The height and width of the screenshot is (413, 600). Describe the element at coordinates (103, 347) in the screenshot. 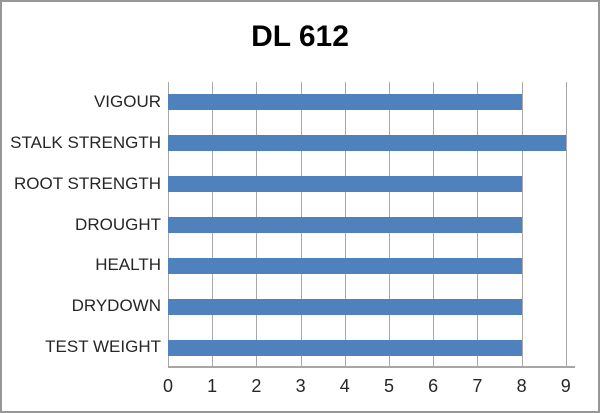

I see `category-label: TEST WEIGHT` at that location.